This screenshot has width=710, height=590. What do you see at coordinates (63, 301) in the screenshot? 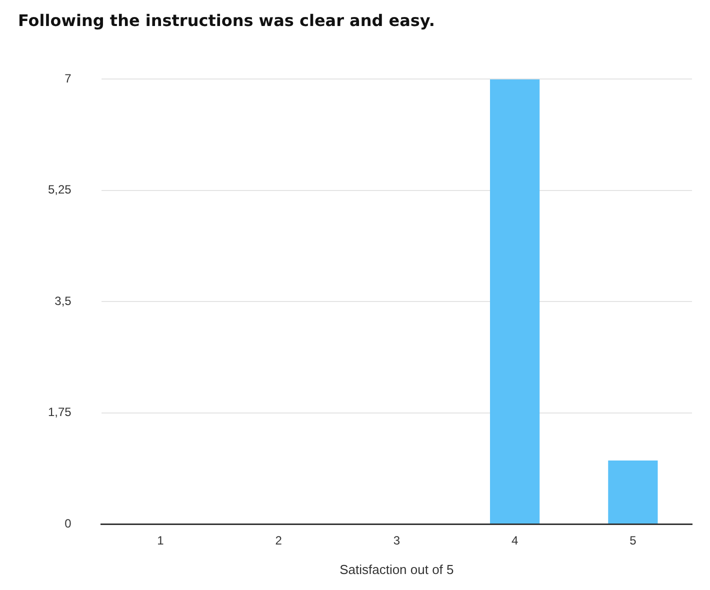
I see `y-tick-label: 3,5` at bounding box center [63, 301].